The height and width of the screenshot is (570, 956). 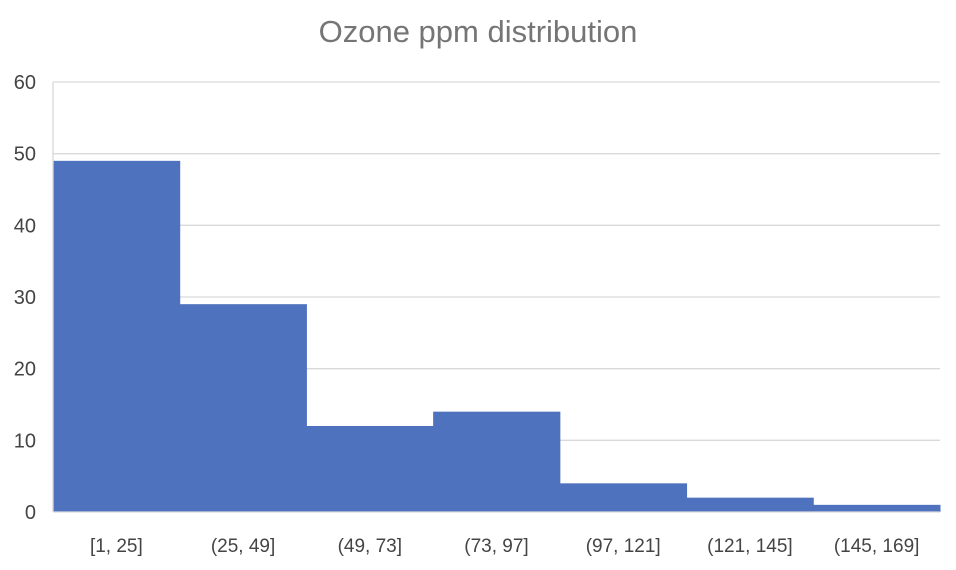 What do you see at coordinates (750, 546) in the screenshot?
I see `x-tick-label: (121, 145]` at bounding box center [750, 546].